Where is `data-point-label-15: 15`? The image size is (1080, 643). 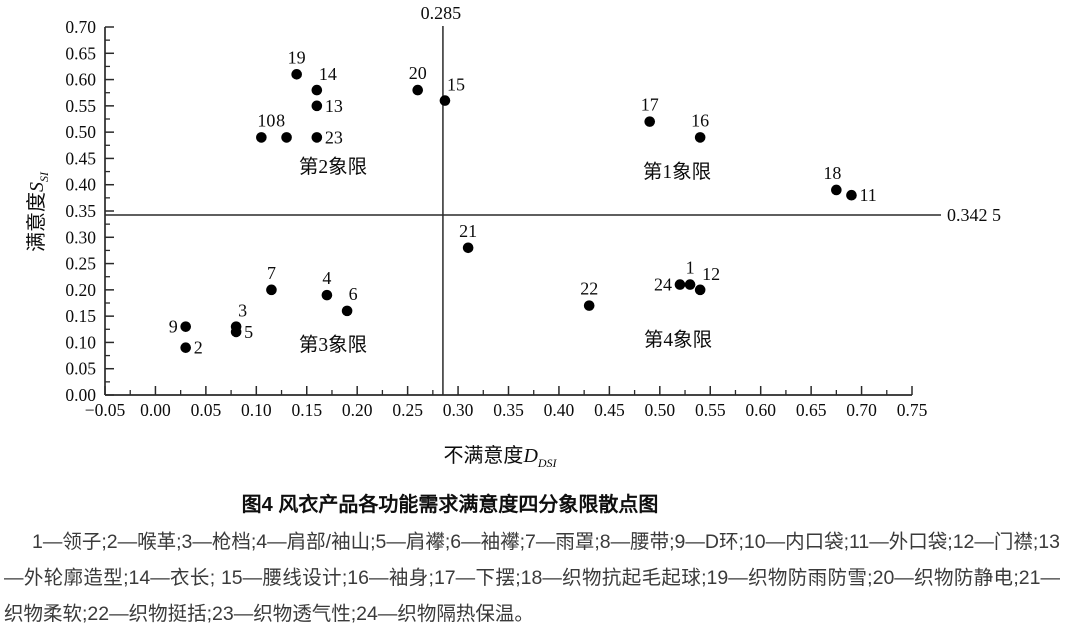
data-point-label-15: 15 is located at coordinates (456, 85).